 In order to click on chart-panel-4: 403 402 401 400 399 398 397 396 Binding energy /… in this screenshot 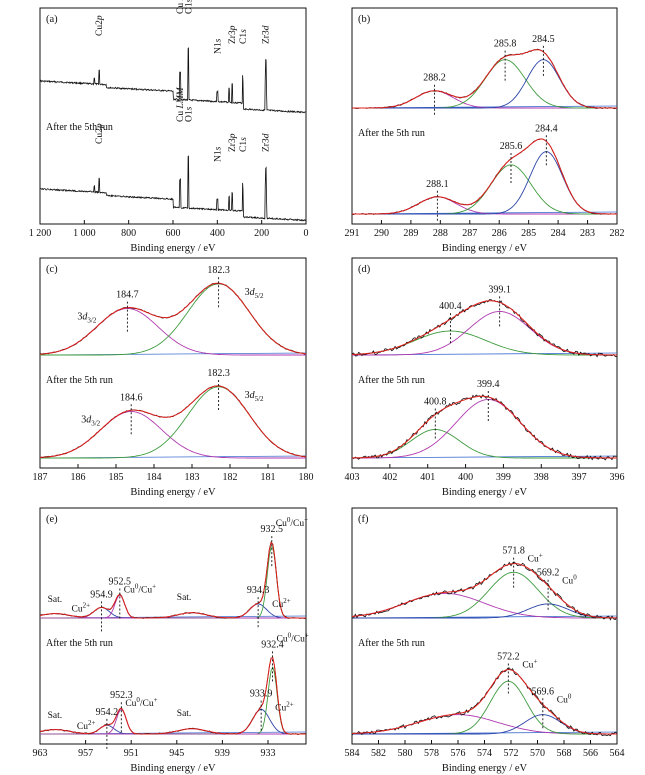, I will do `click(485, 377)`.